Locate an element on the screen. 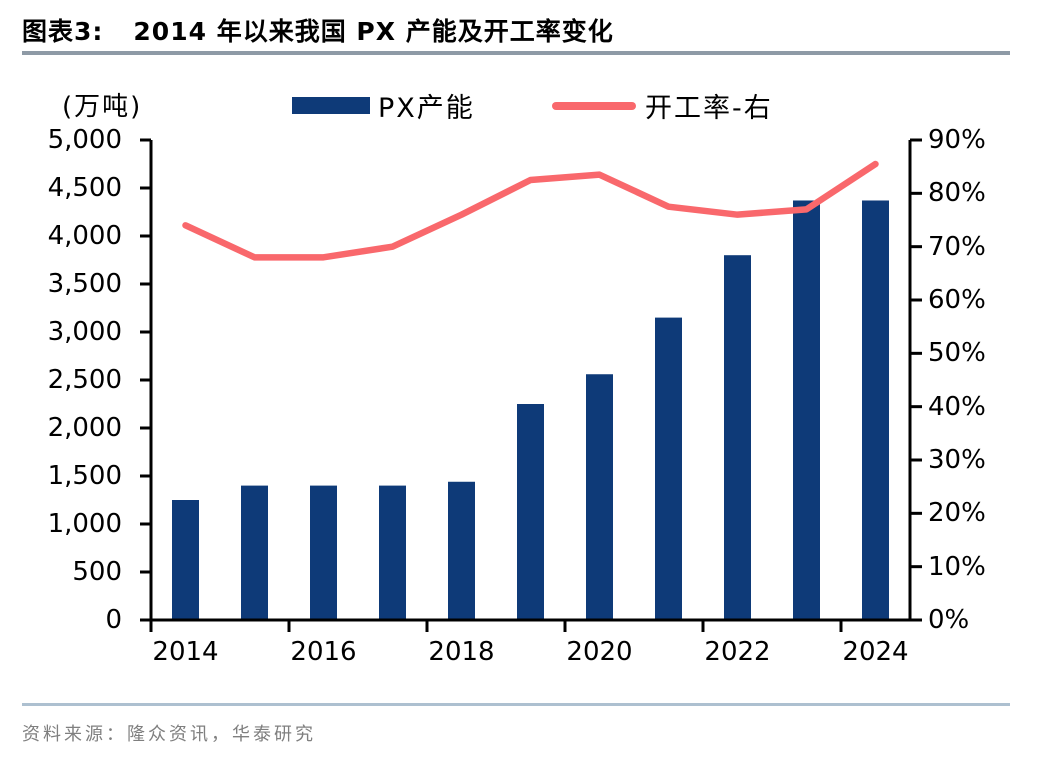 This screenshot has height=760, width=1048. left-axis-tick-label: 5,000 is located at coordinates (84, 140).